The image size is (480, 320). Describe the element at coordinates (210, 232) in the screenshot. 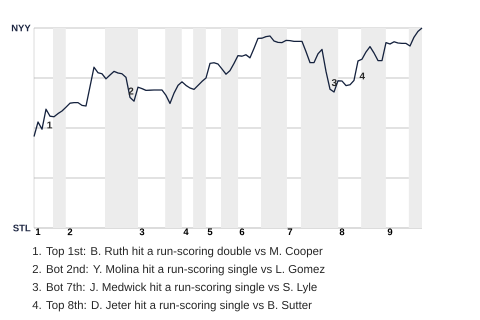

I see `x-tick-label: 5` at that location.